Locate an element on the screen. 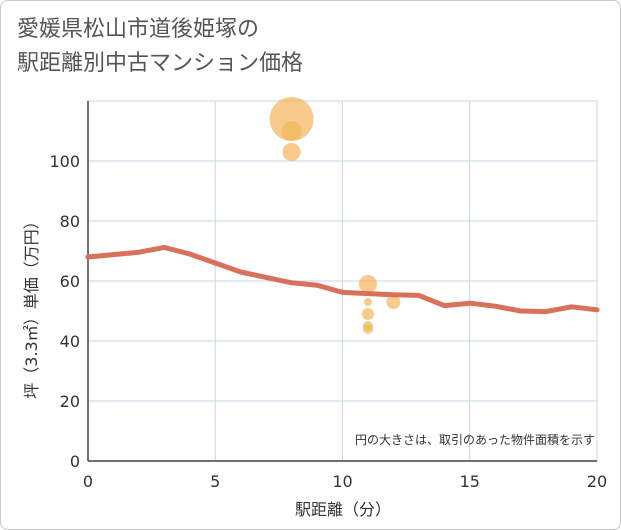  x-tick-label: 15 is located at coordinates (470, 481).